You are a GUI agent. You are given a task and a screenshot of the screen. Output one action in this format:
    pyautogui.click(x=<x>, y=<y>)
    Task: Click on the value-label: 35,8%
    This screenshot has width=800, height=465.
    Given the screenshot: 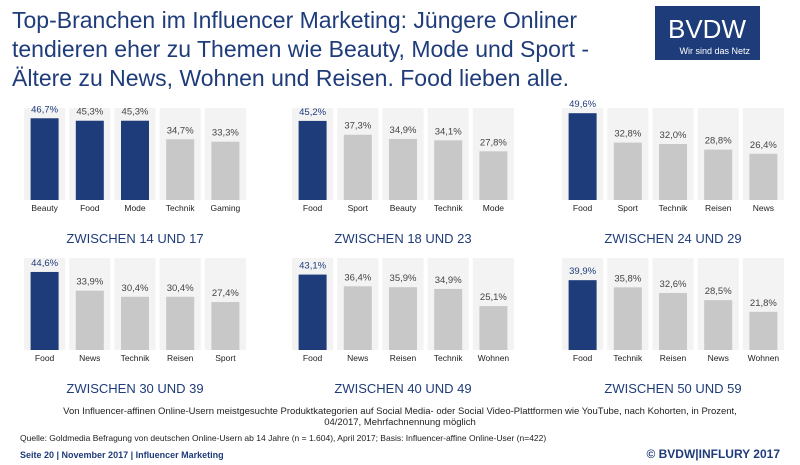 What is the action you would take?
    pyautogui.click(x=627, y=278)
    